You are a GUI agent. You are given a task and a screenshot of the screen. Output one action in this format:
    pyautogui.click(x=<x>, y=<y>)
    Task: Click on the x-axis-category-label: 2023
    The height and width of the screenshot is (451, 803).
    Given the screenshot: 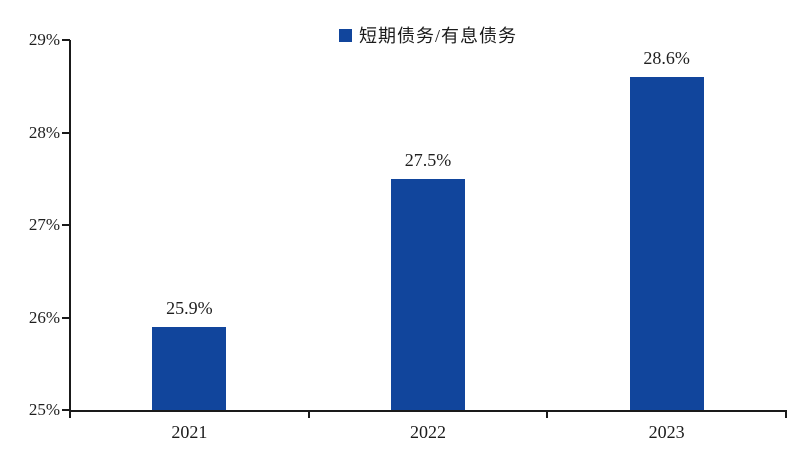 What is the action you would take?
    pyautogui.click(x=666, y=432)
    